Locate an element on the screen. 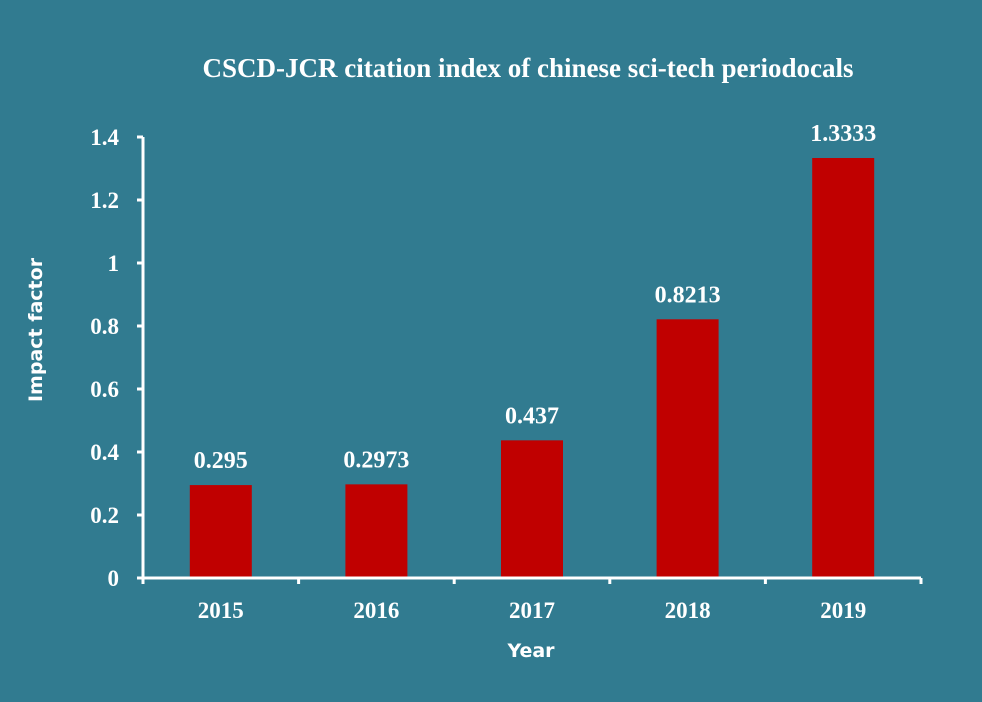 This screenshot has height=702, width=982. y-tick-label-0.8: 0.8 is located at coordinates (104, 326).